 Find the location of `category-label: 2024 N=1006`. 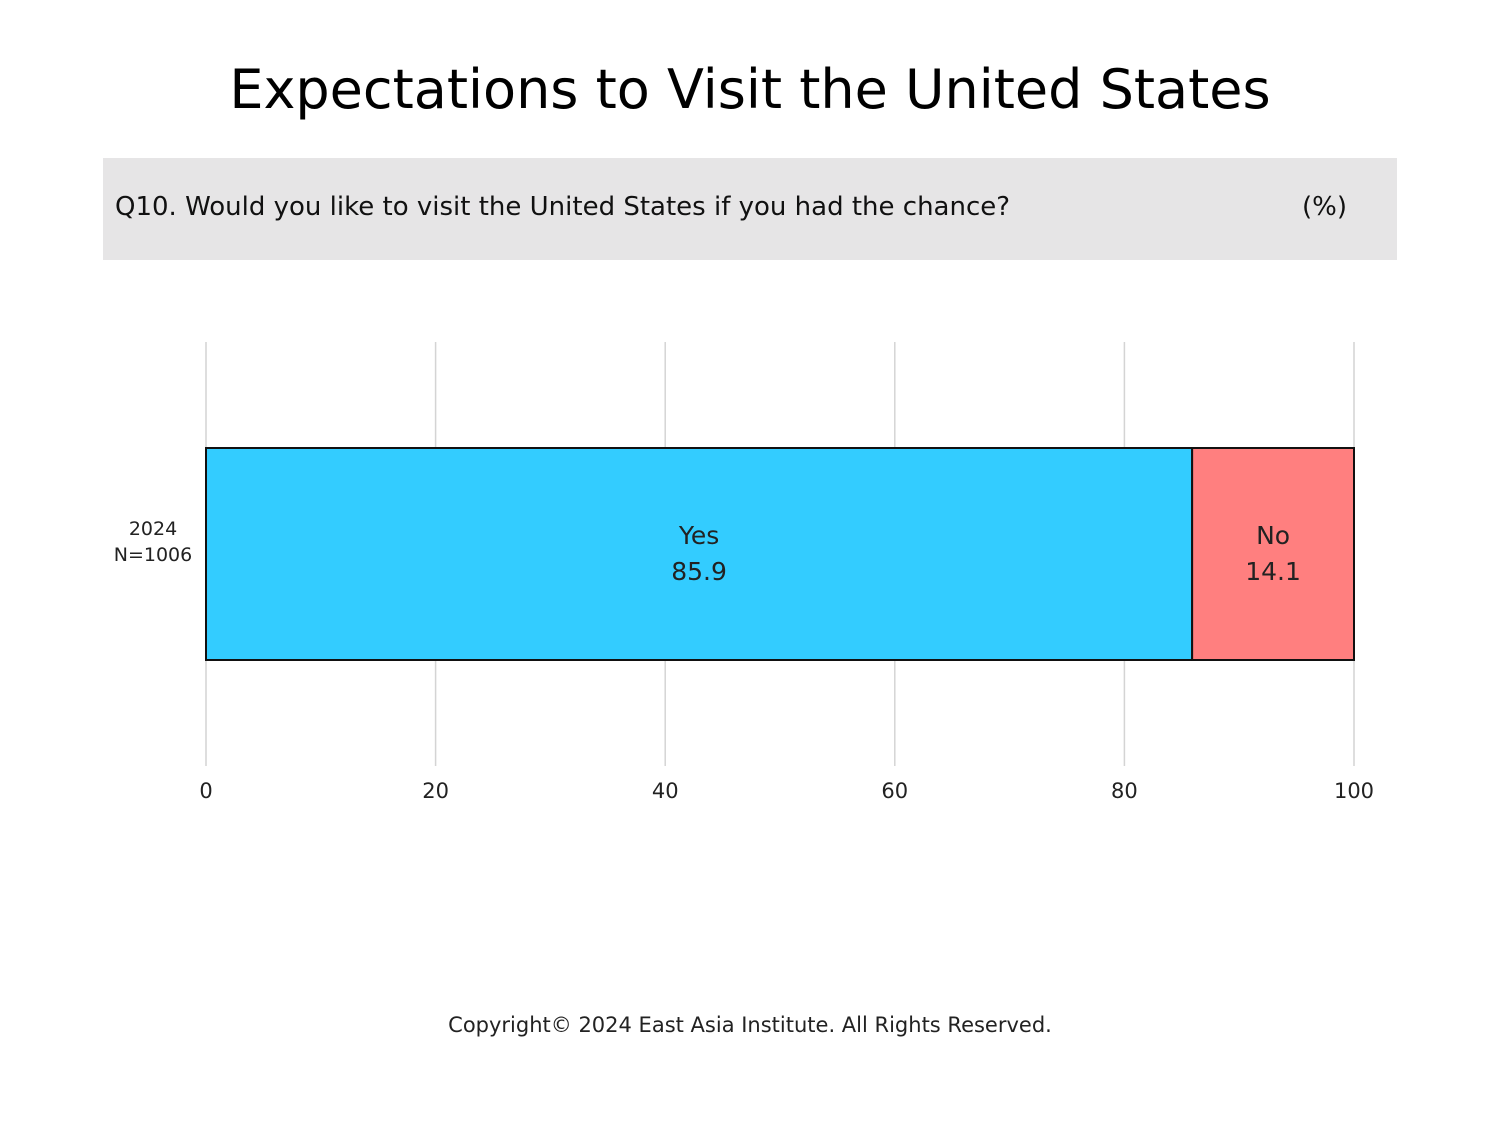

category-label: 2024 N=1006 is located at coordinates (153, 542).